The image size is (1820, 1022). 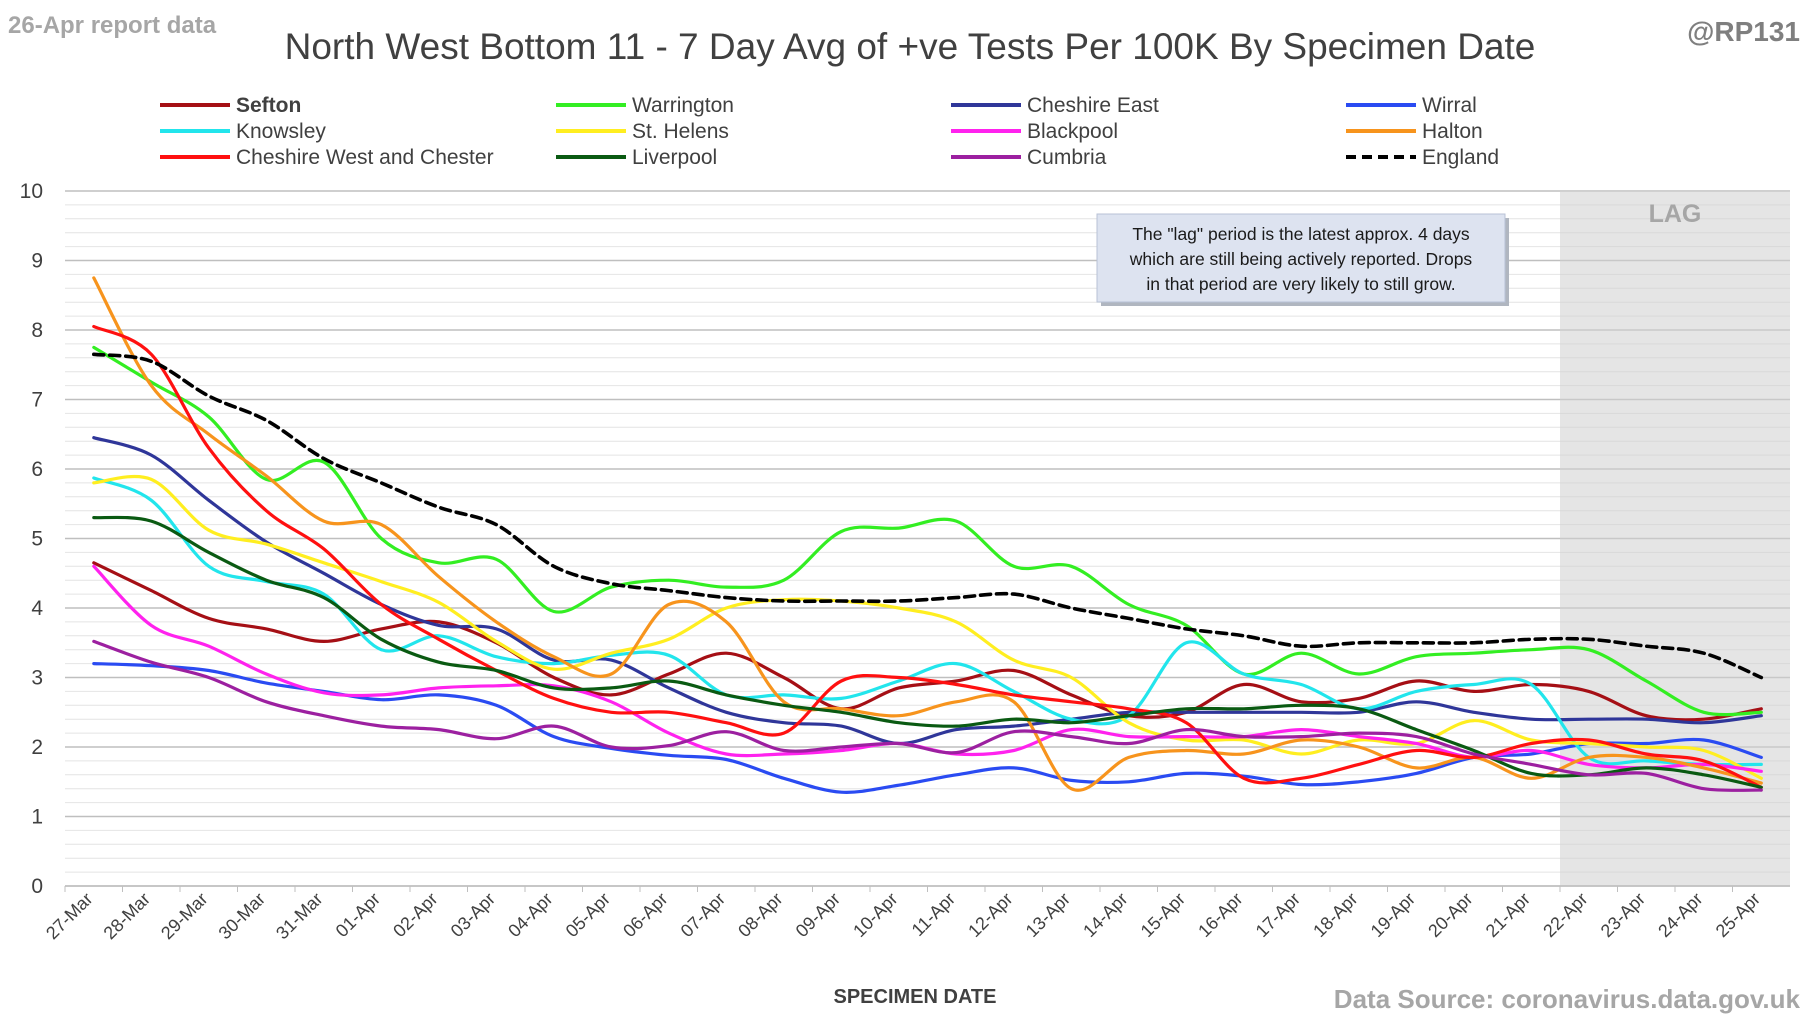 What do you see at coordinates (1067, 157) in the screenshot?
I see `legend-label: Cumbria` at bounding box center [1067, 157].